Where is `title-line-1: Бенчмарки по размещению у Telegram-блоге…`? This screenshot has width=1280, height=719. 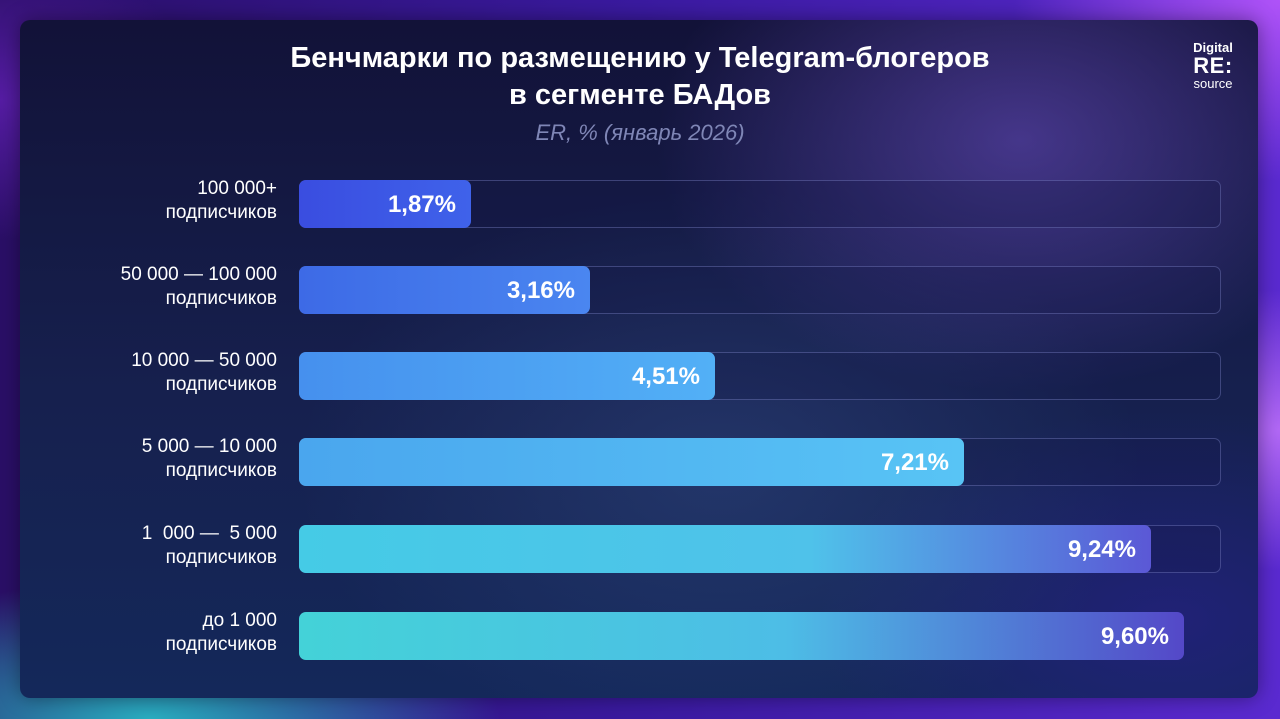 title-line-1: Бенчмарки по размещению у Telegram-блоге… is located at coordinates (640, 58).